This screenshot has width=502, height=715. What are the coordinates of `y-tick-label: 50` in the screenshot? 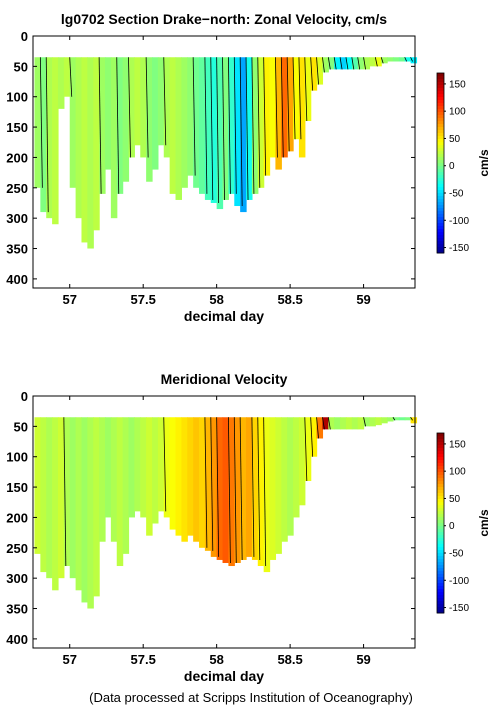 It's located at (21, 66).